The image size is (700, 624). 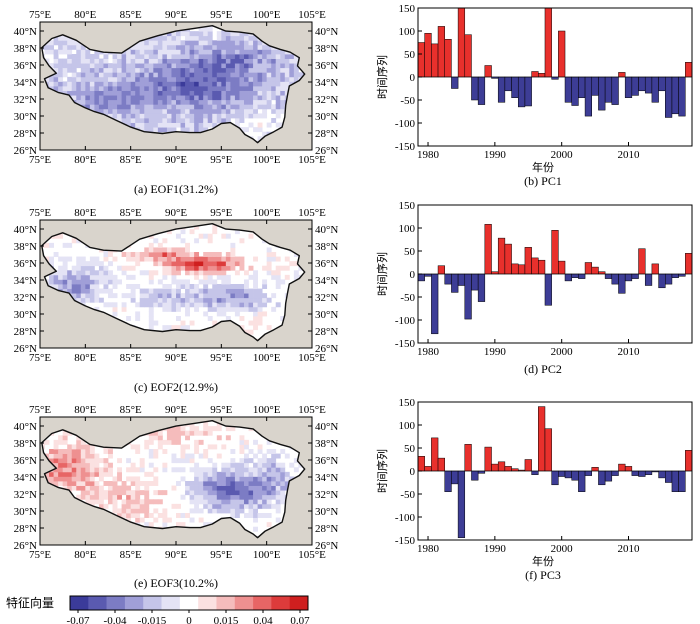 What do you see at coordinates (548, 42) in the screenshot?
I see `bar-1998` at bounding box center [548, 42].